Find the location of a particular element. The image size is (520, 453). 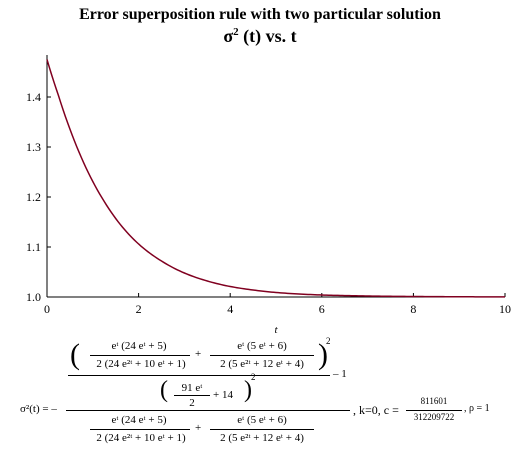

x-tick-label: 2 is located at coordinates (139, 309).